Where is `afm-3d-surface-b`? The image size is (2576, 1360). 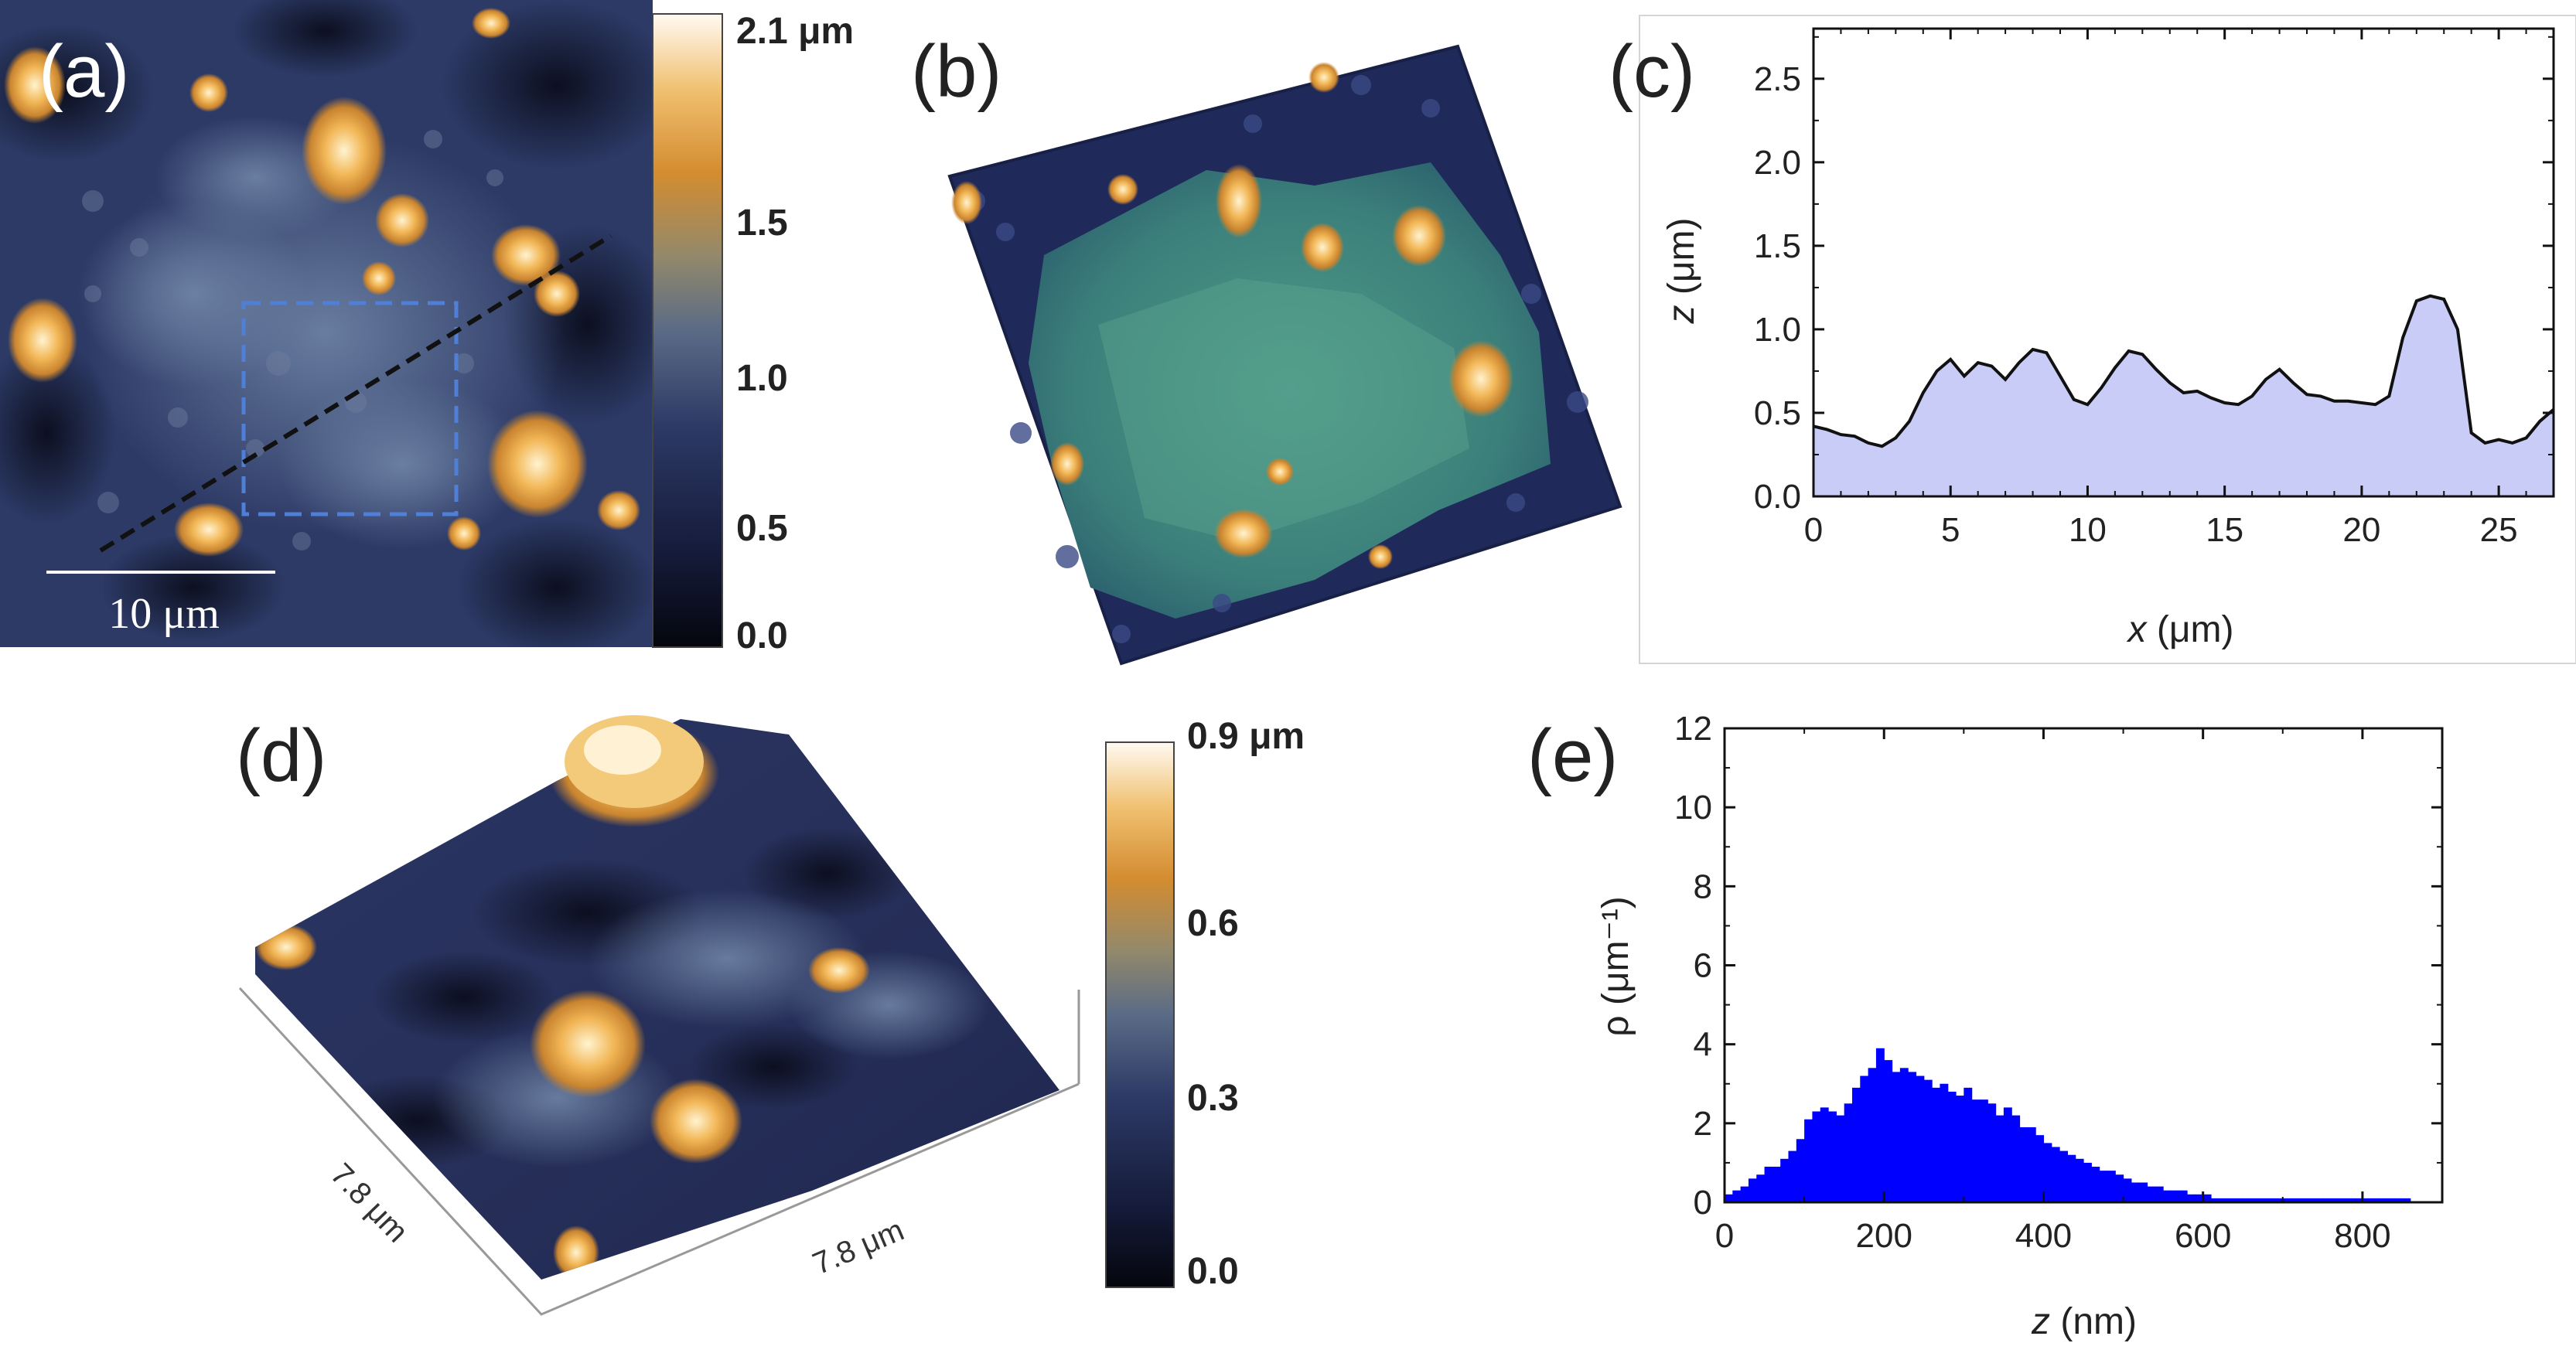 afm-3d-surface-b is located at coordinates (1284, 355).